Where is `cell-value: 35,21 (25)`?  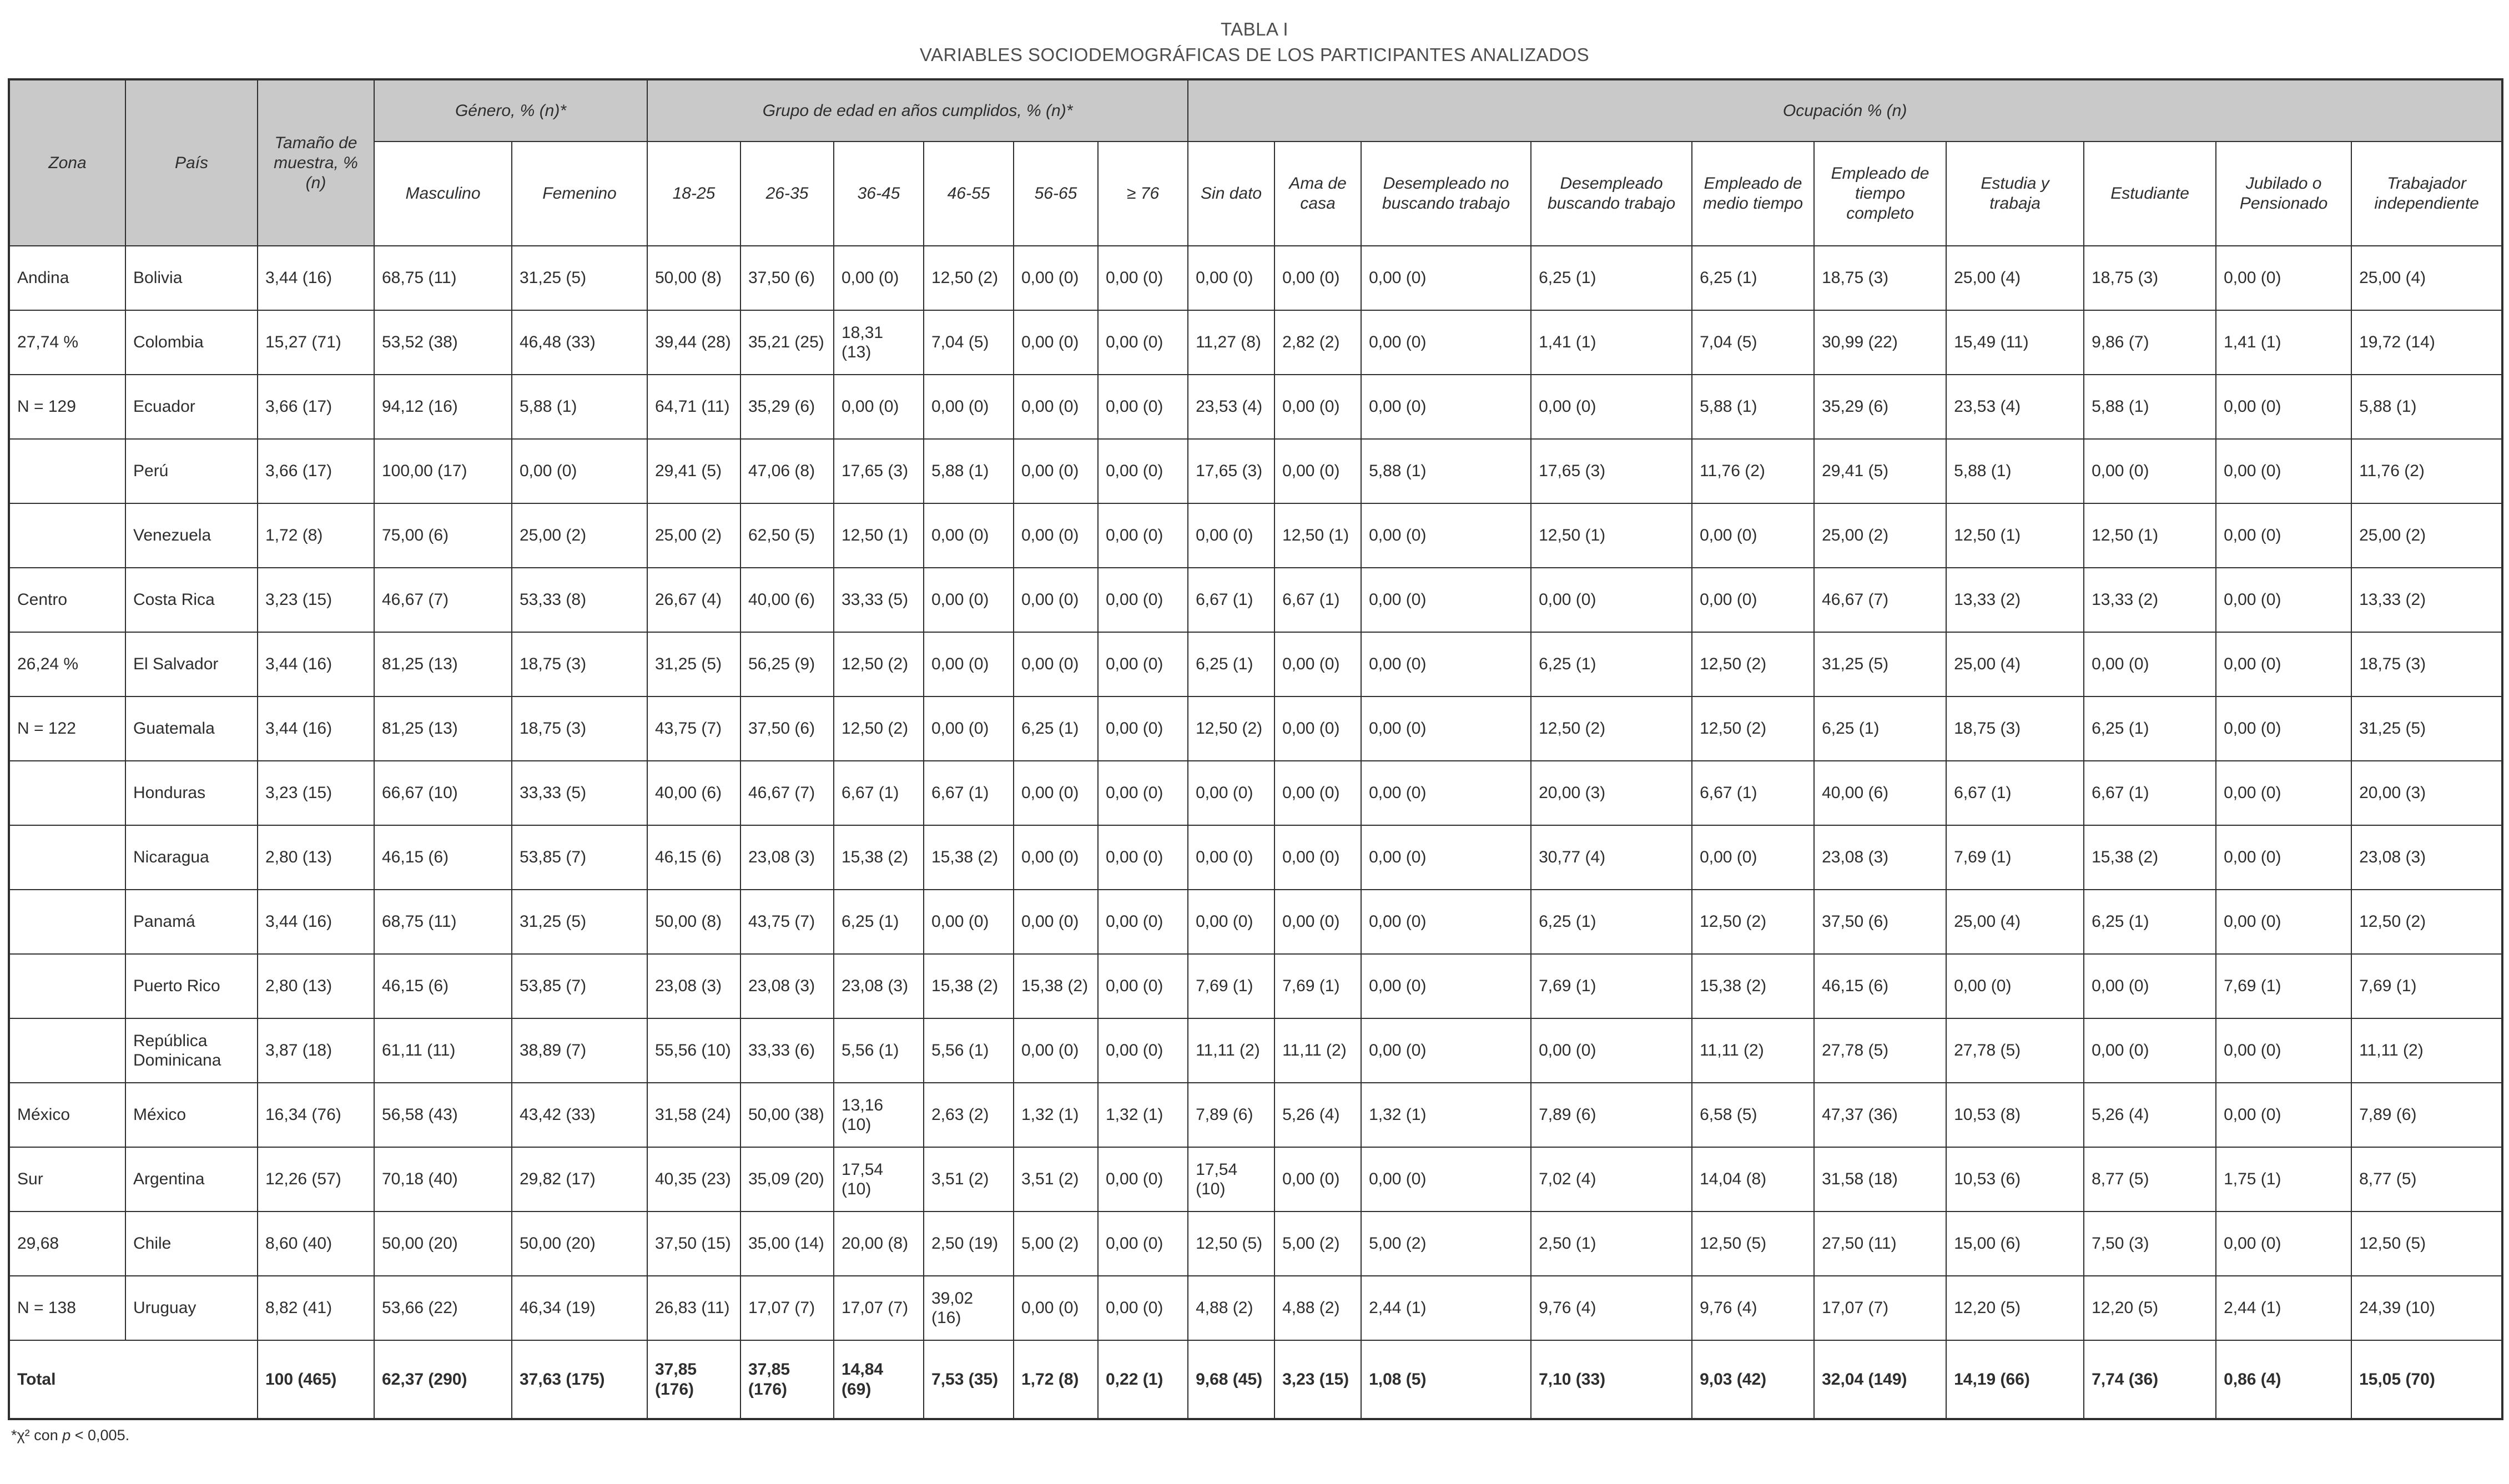
cell-value: 35,21 (25) is located at coordinates (787, 343).